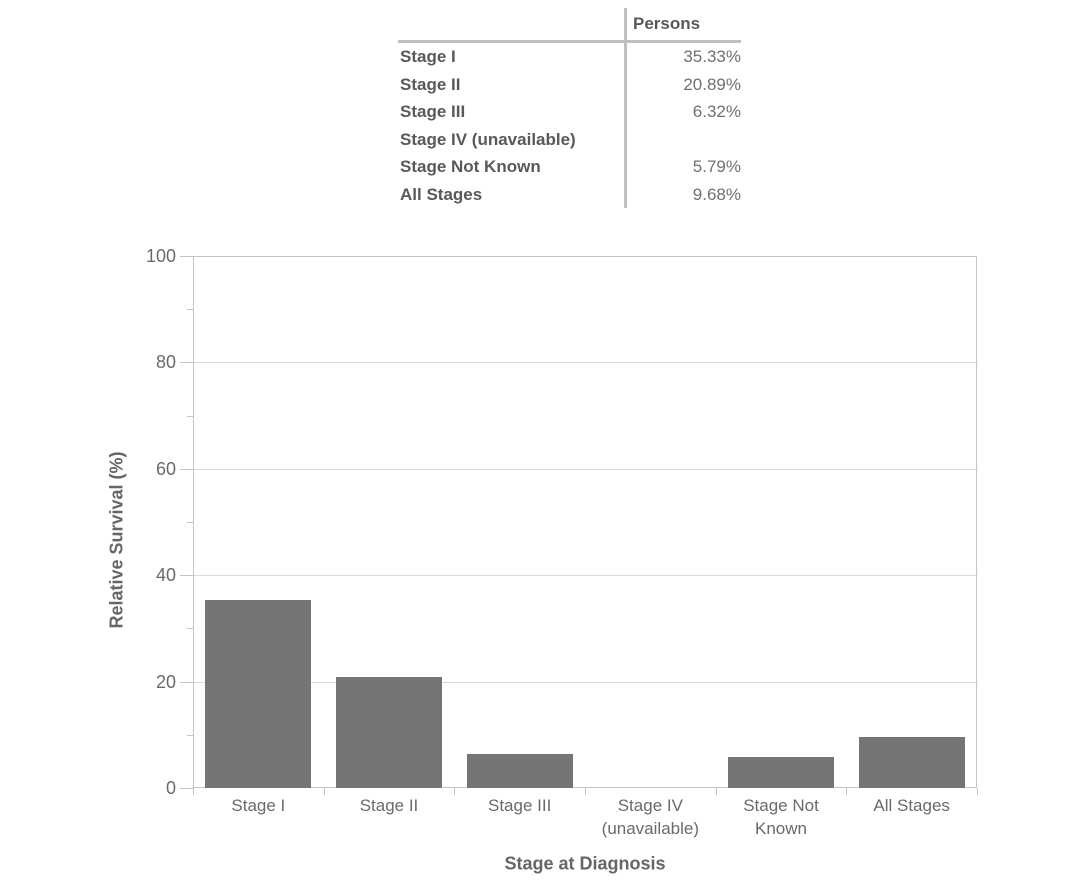 This screenshot has width=1080, height=889. Describe the element at coordinates (684, 140) in the screenshot. I see `row-value` at that location.